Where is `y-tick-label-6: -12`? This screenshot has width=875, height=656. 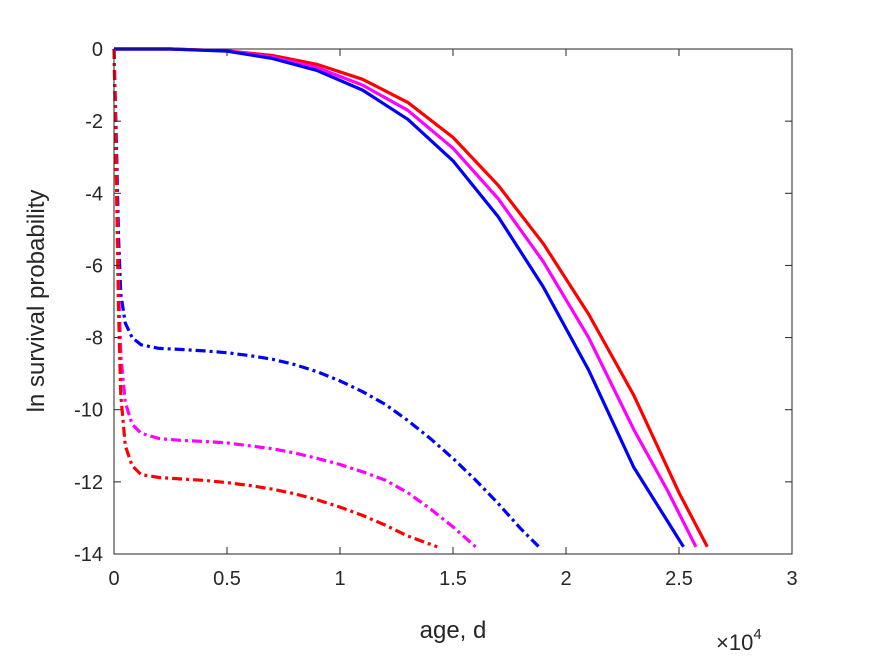 y-tick-label-6: -12 is located at coordinates (88, 483).